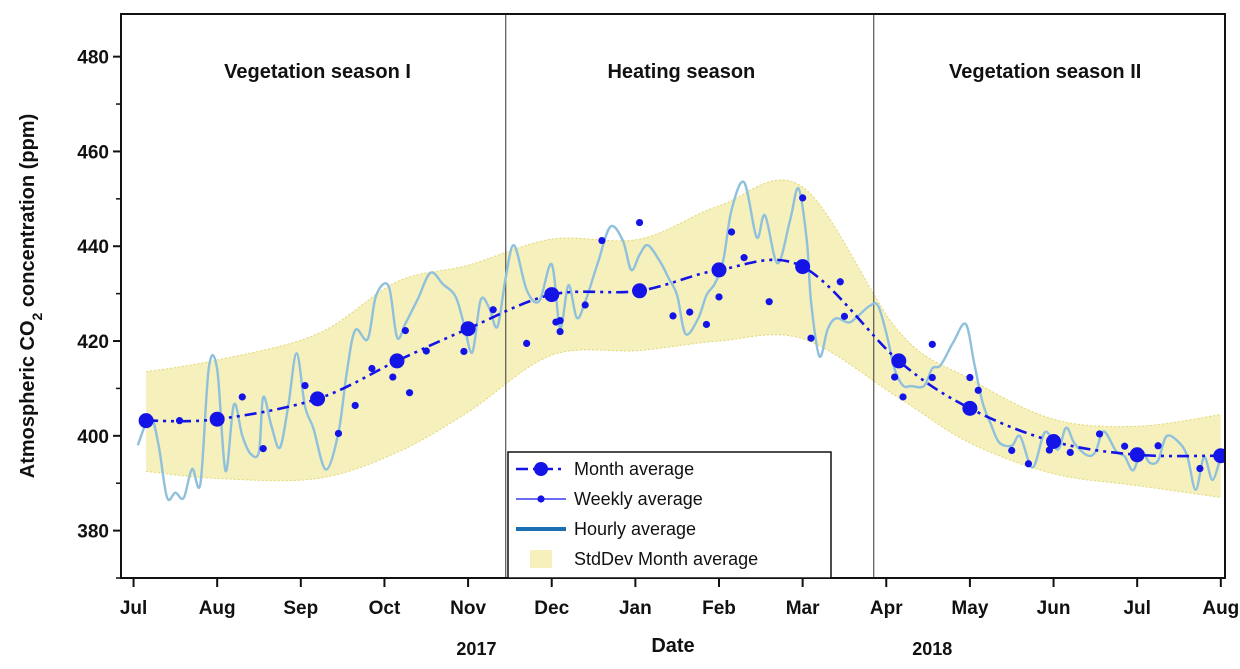 The image size is (1240, 669). I want to click on x-tick-label-7: Feb, so click(719, 608).